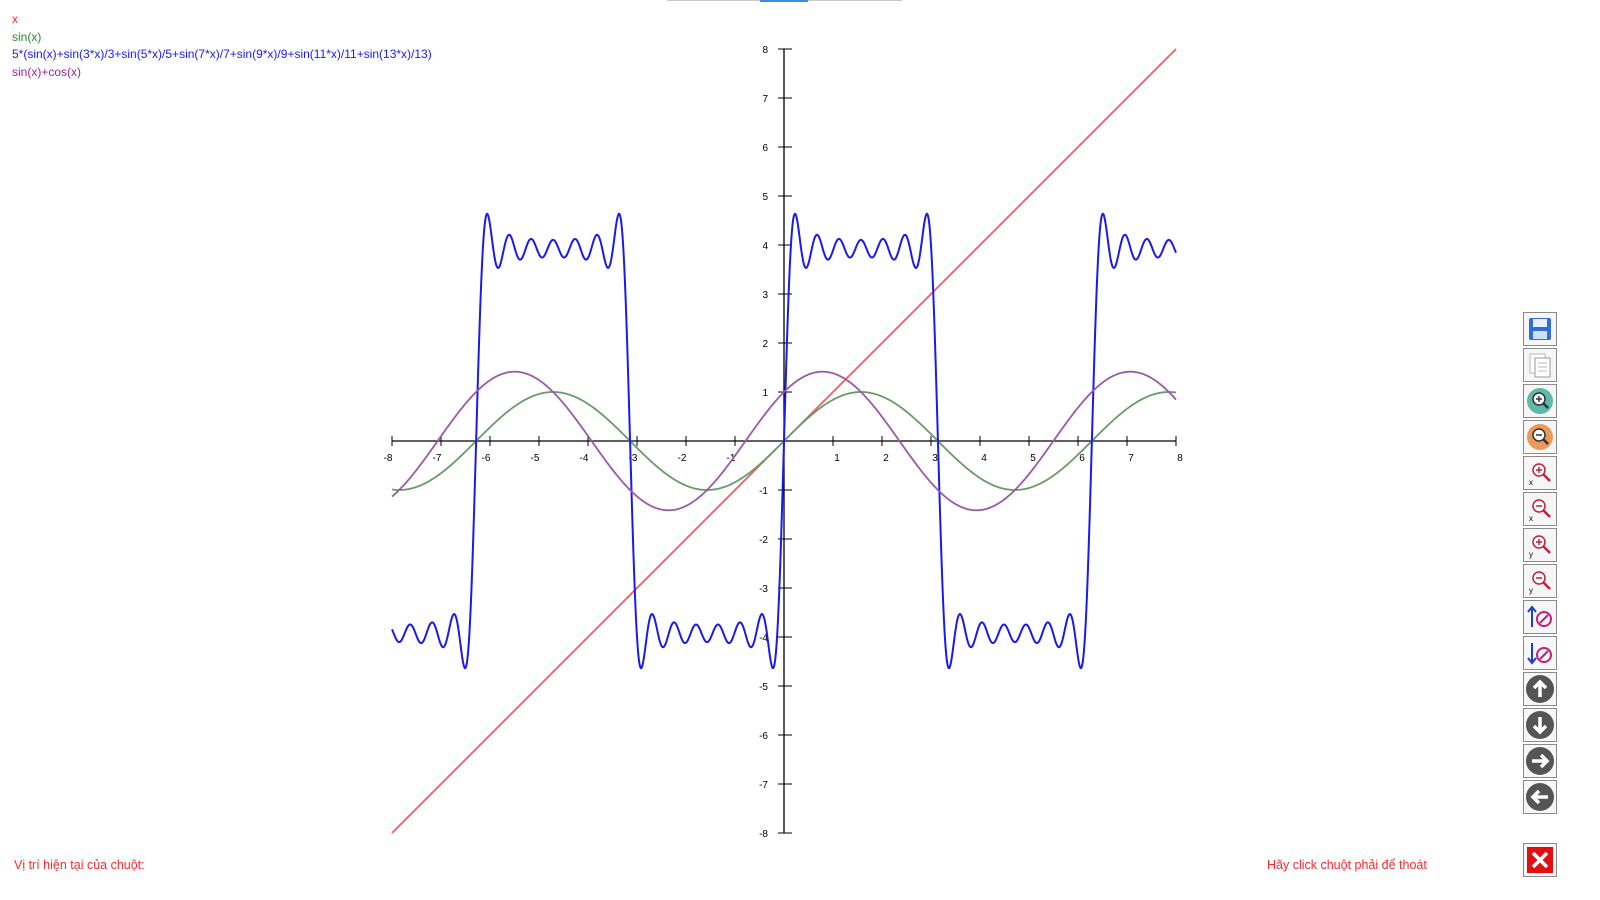  I want to click on zoom-out-x-icon: x, so click(1540, 511).